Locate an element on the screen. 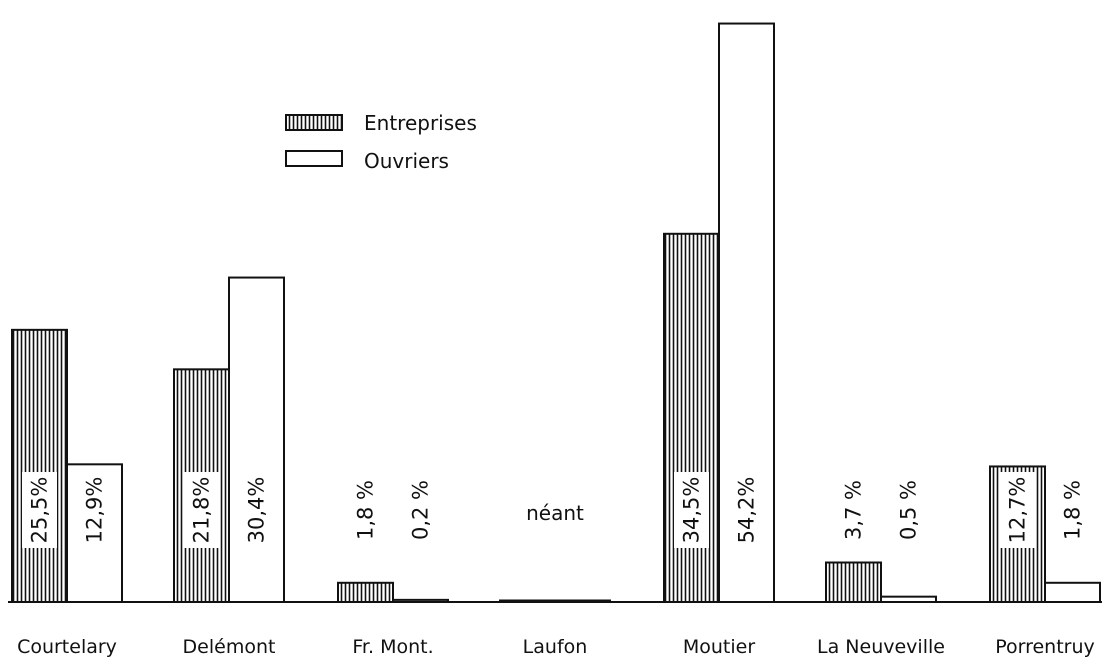 The height and width of the screenshot is (664, 1106). data-label-entreprises-moutier: 34,5% is located at coordinates (692, 510).